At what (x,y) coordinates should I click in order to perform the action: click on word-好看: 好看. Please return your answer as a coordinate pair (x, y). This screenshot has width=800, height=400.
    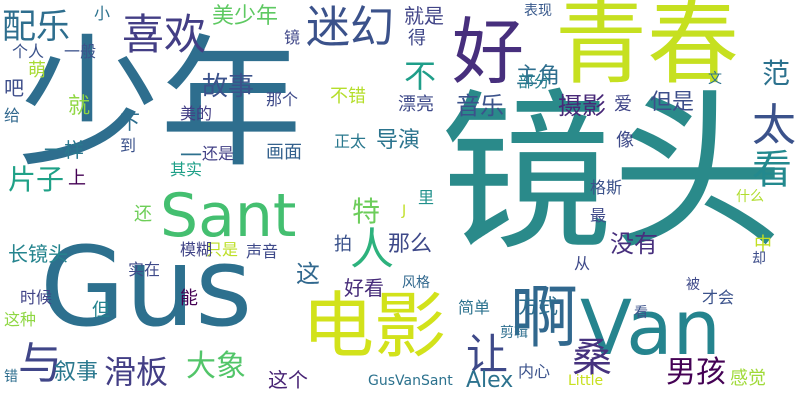
    Looking at the image, I should click on (364, 288).